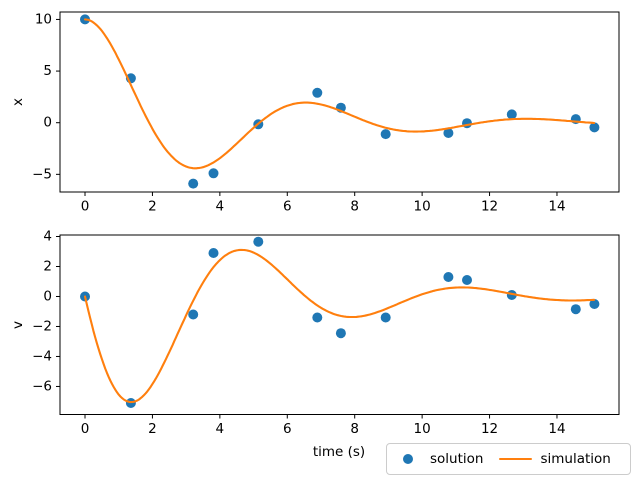 Image resolution: width=638 pixels, height=478 pixels. What do you see at coordinates (575, 459) in the screenshot?
I see `legend-label-simulation: simulation` at bounding box center [575, 459].